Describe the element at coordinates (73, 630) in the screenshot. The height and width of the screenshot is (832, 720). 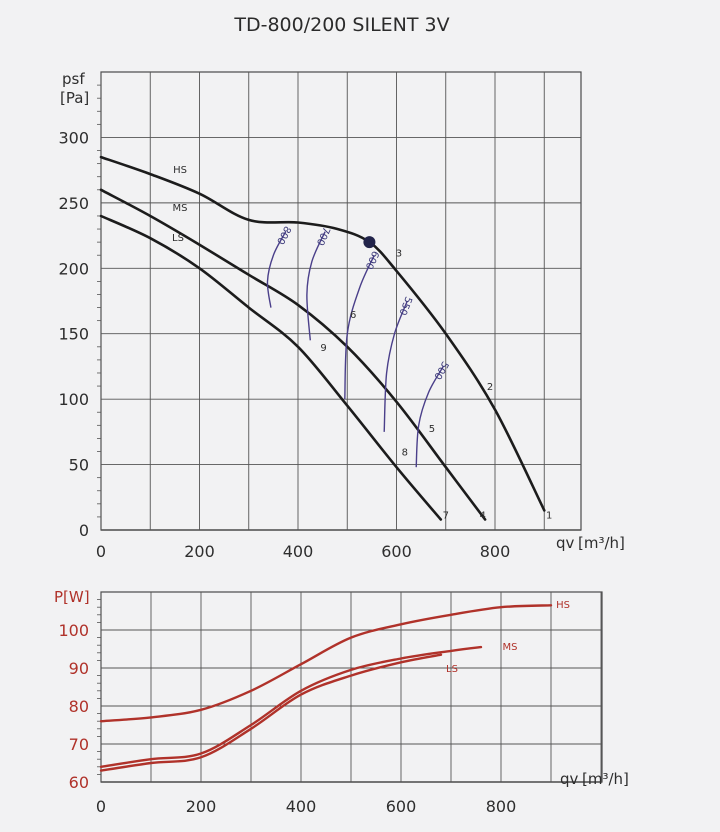
I see `power-y-tick-label: 100` at that location.